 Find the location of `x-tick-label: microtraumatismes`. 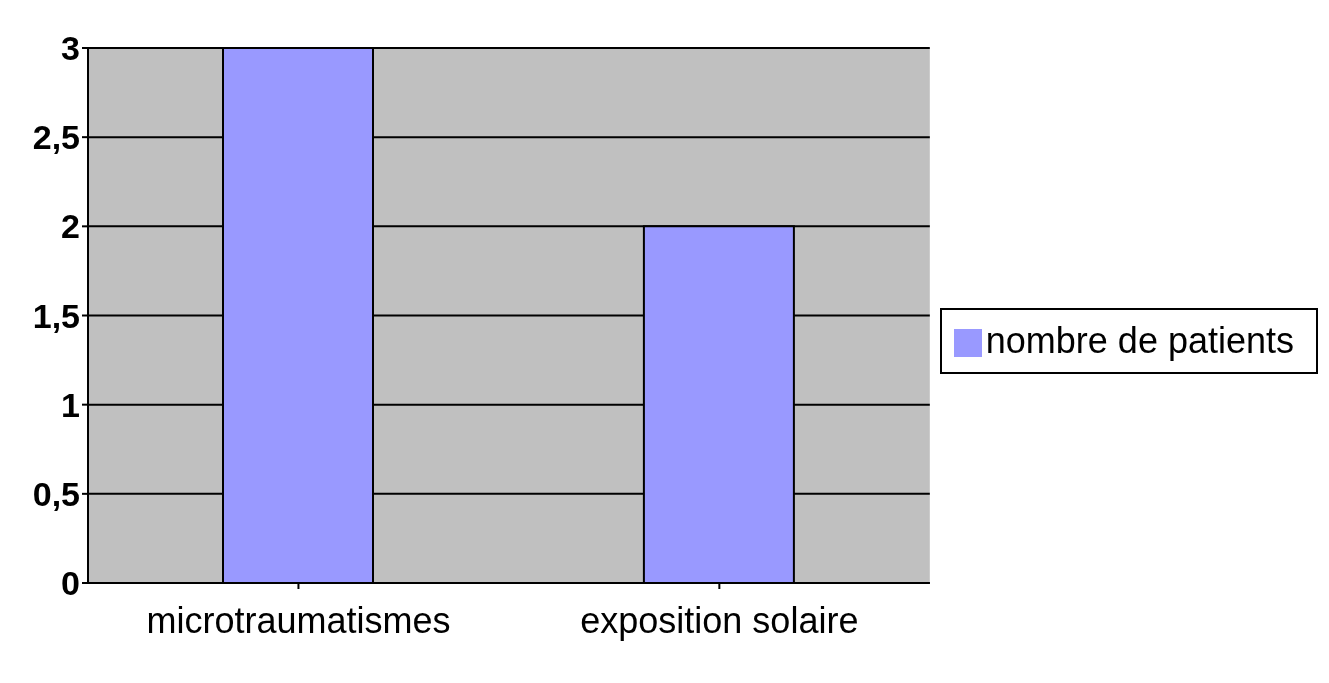

x-tick-label: microtraumatismes is located at coordinates (298, 620).